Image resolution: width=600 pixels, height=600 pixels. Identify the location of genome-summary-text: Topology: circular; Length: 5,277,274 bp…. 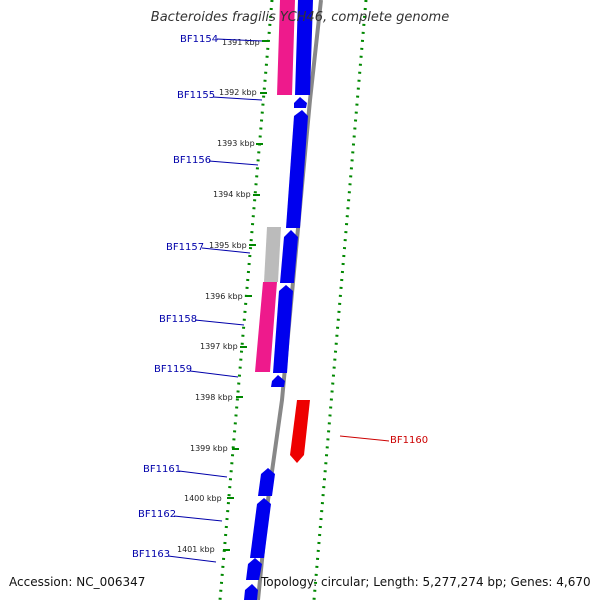
(426, 582).